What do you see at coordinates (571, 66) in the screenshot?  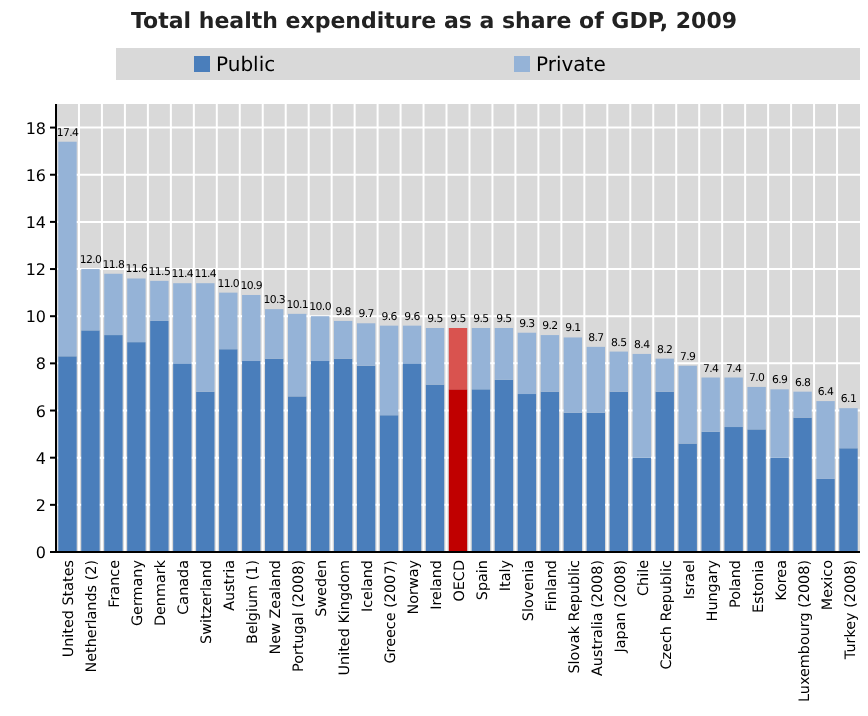 I see `legend-label: Private` at bounding box center [571, 66].